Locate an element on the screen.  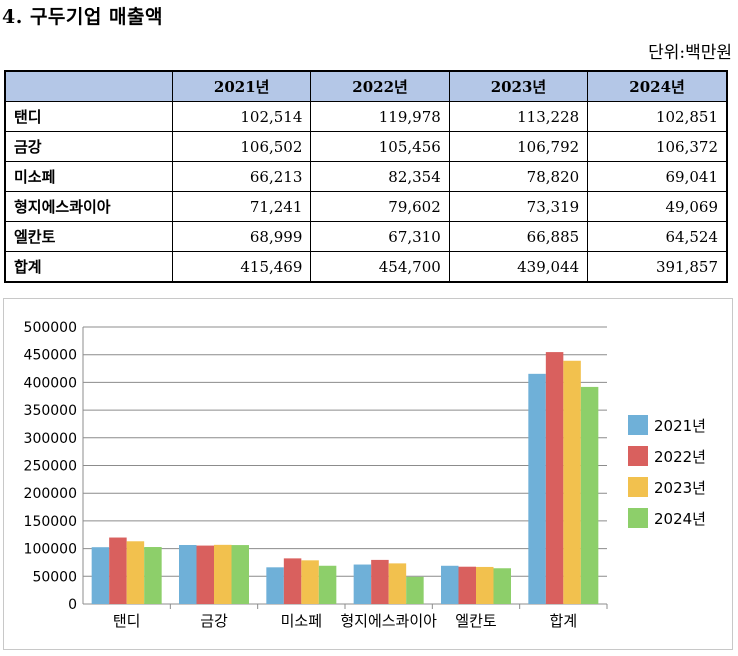
table-row: 형지에스콰이아 71,241 79,602 73,319 49,069 is located at coordinates (366, 206).